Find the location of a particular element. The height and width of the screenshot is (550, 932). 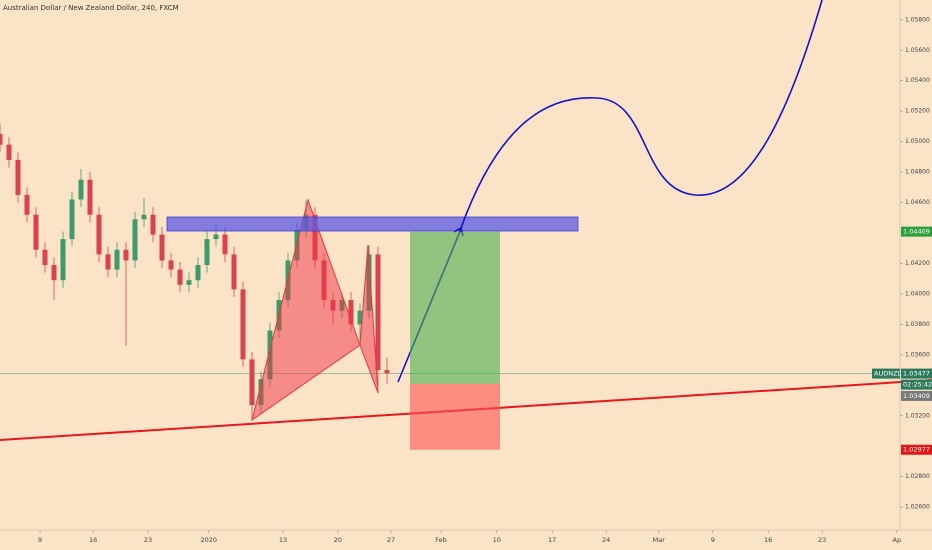

countdown-label-bg is located at coordinates (916, 384).